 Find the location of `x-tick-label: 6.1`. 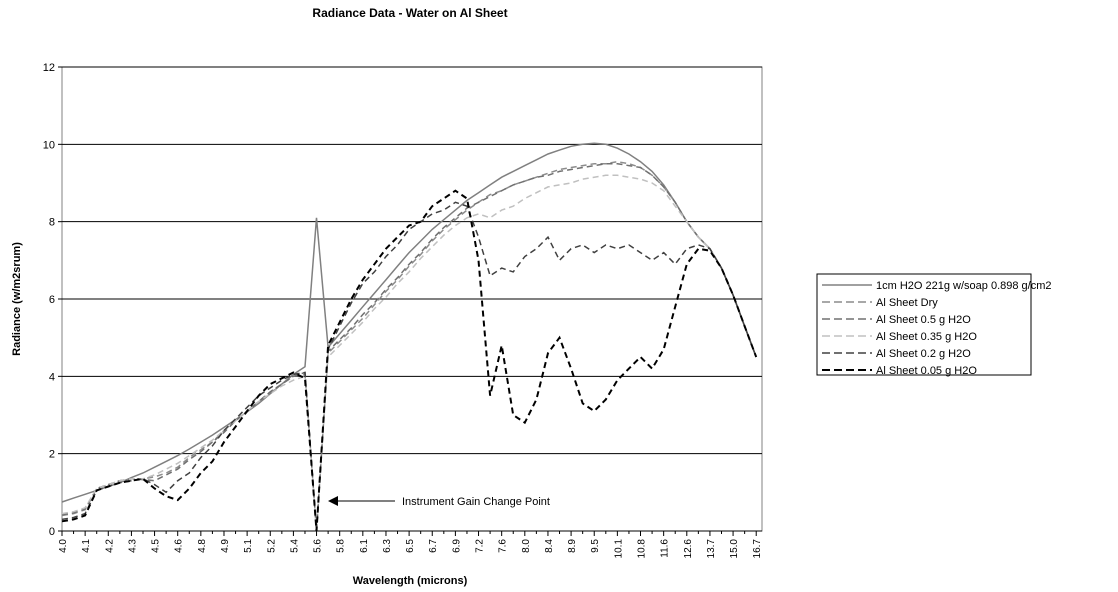

x-tick-label: 6.1 is located at coordinates (364, 546).